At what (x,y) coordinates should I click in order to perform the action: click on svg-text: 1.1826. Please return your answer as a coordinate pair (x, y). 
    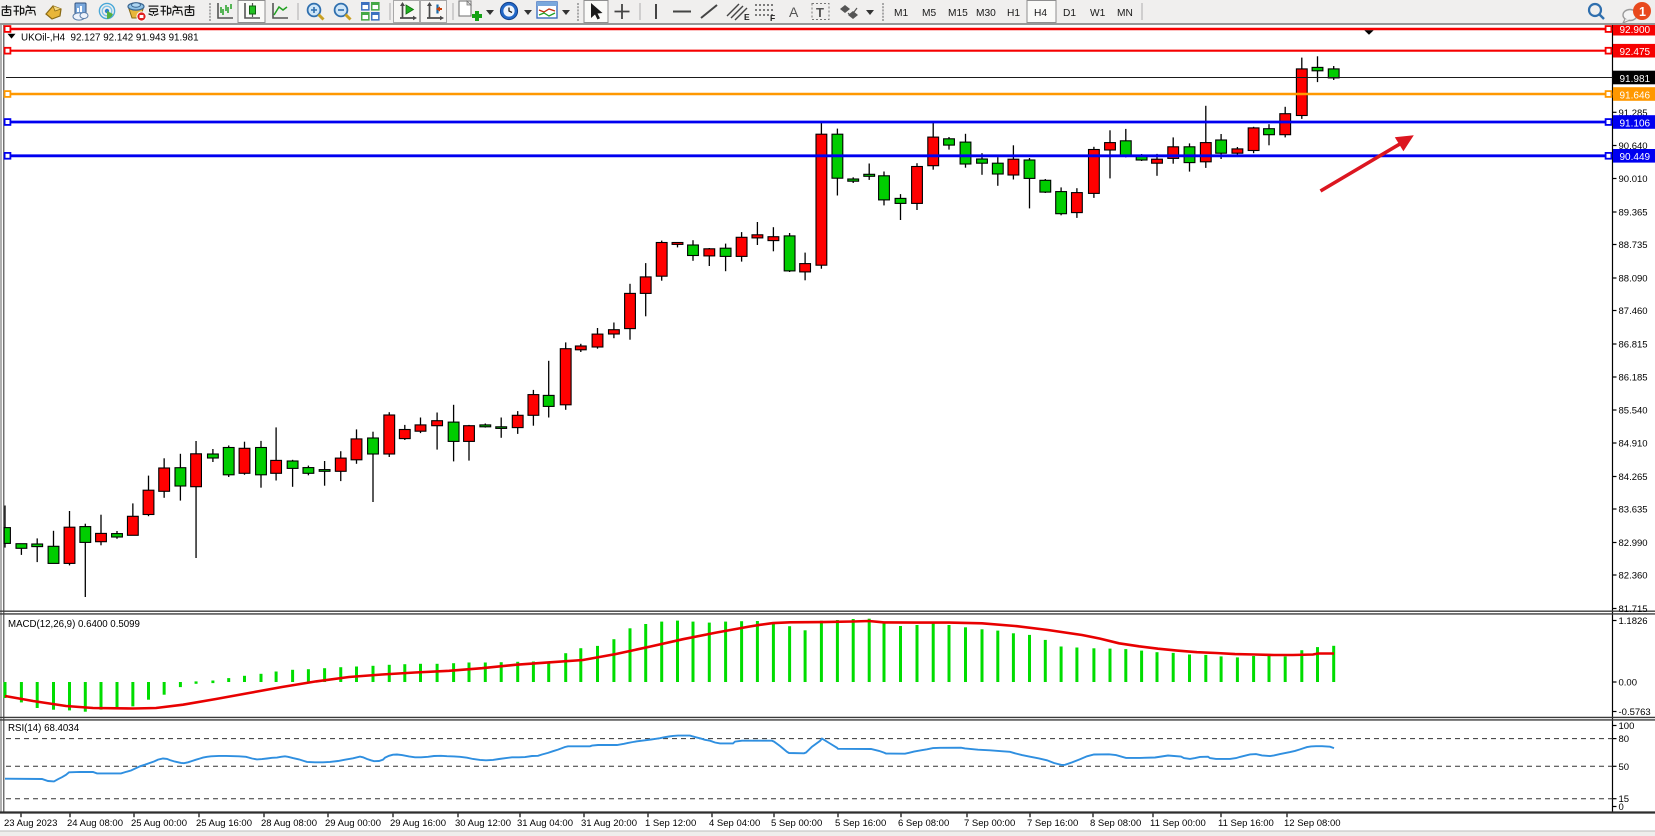
    Looking at the image, I should click on (1633, 621).